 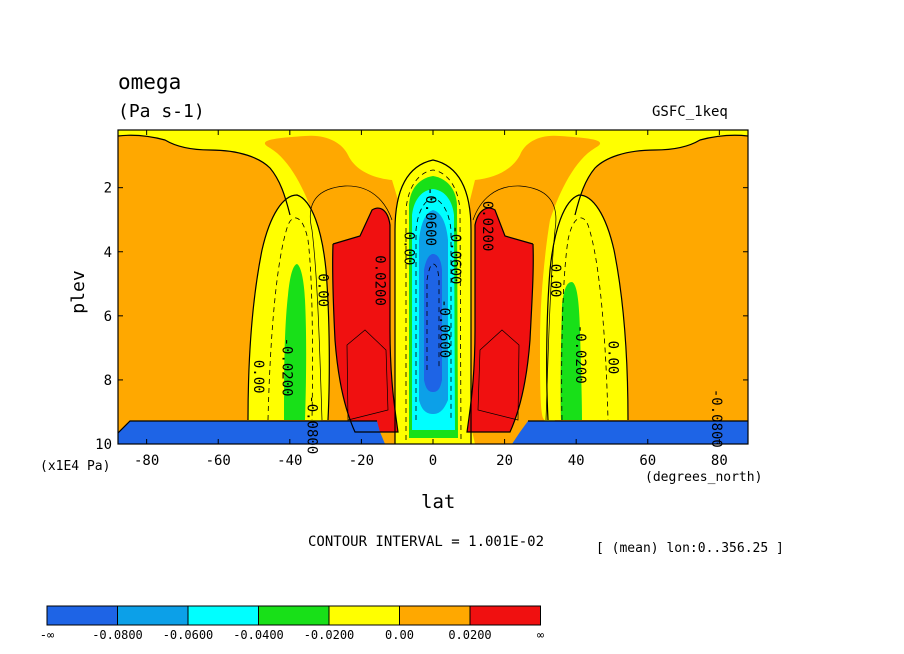 What do you see at coordinates (188, 635) in the screenshot?
I see `colorbar-label: -0.0600` at bounding box center [188, 635].